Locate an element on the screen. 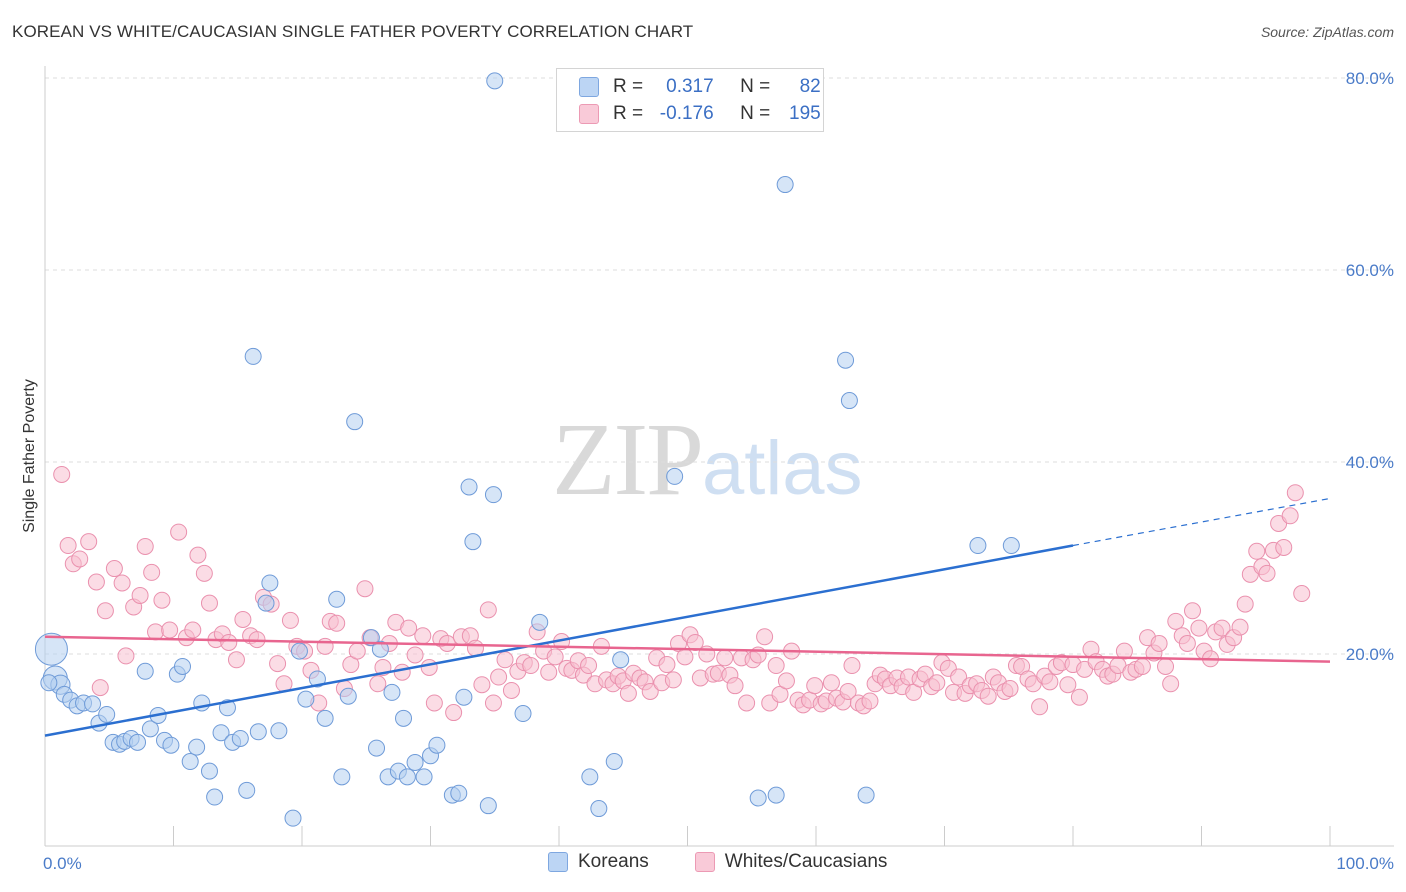 Image resolution: width=1406 pixels, height=892 pixels. y-tick-label: 40.0% is located at coordinates (1370, 462).